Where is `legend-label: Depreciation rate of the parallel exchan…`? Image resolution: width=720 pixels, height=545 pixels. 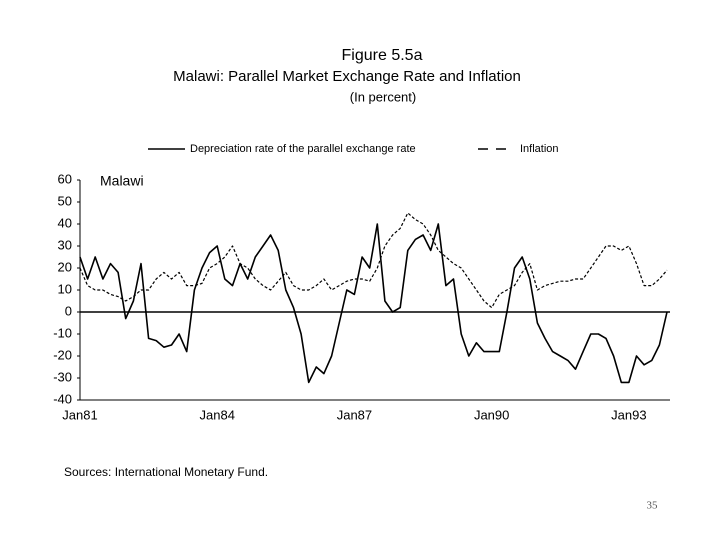 legend-label: Depreciation rate of the parallel exchan… is located at coordinates (303, 149).